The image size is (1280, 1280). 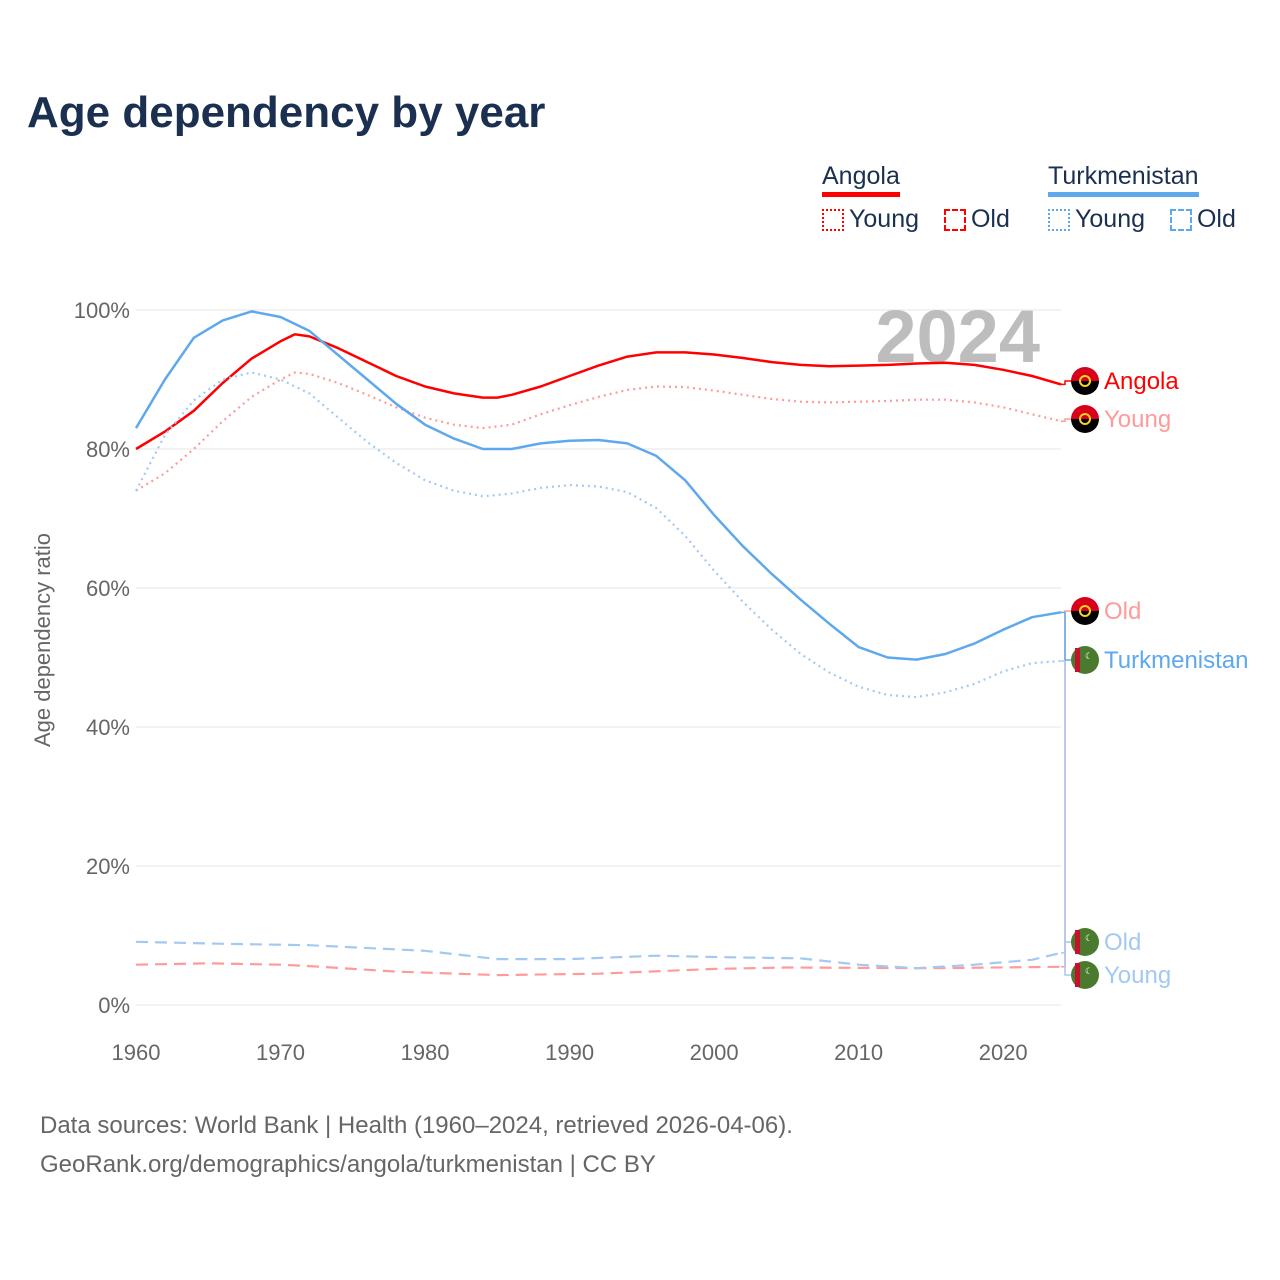 What do you see at coordinates (569, 1052) in the screenshot?
I see `x-tick-label: 1990` at bounding box center [569, 1052].